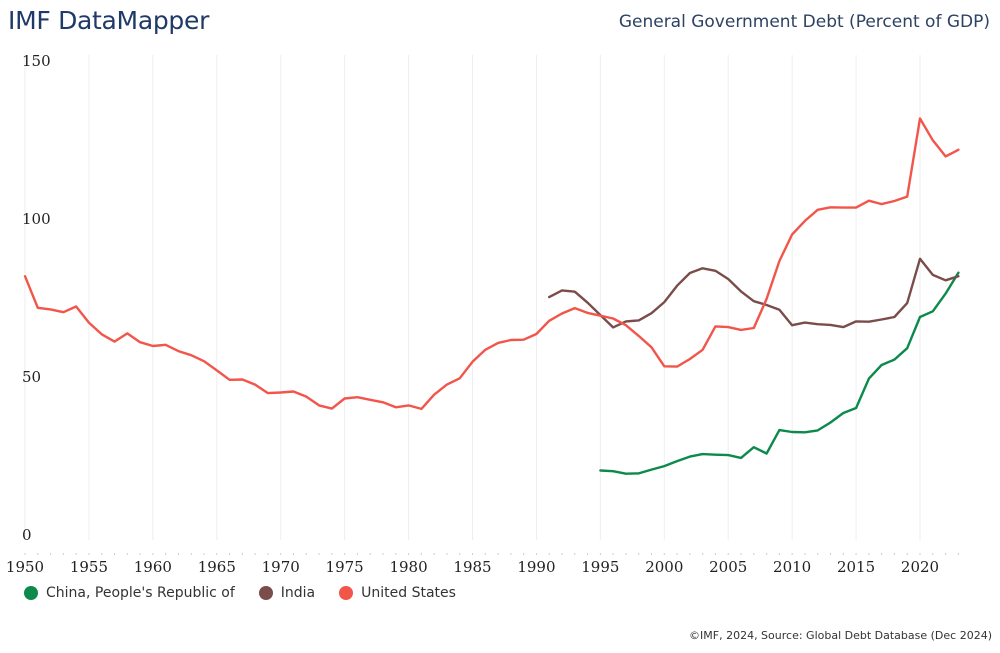 Image resolution: width=1000 pixels, height=653 pixels. Describe the element at coordinates (600, 567) in the screenshot. I see `x-tick-label: 1995` at that location.